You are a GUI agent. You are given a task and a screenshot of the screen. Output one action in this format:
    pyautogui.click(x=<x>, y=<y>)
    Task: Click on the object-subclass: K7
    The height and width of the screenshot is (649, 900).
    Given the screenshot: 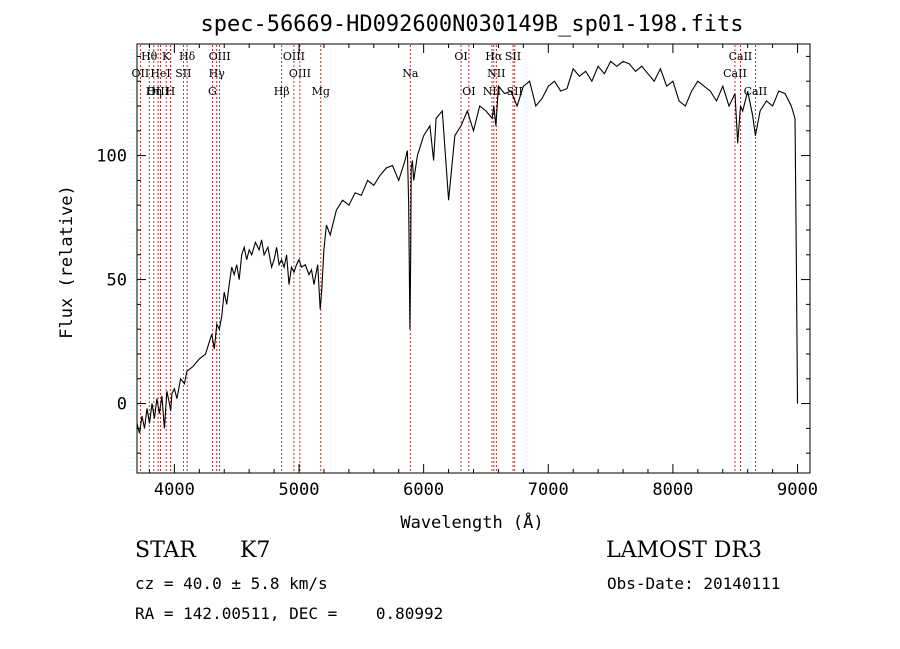 What is the action you would take?
    pyautogui.click(x=255, y=550)
    